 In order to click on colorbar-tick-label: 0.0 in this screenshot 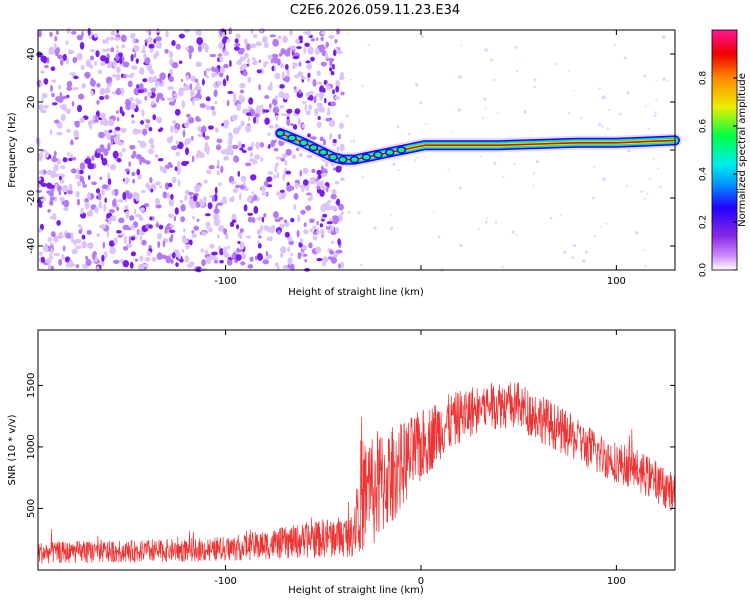, I will do `click(704, 270)`.